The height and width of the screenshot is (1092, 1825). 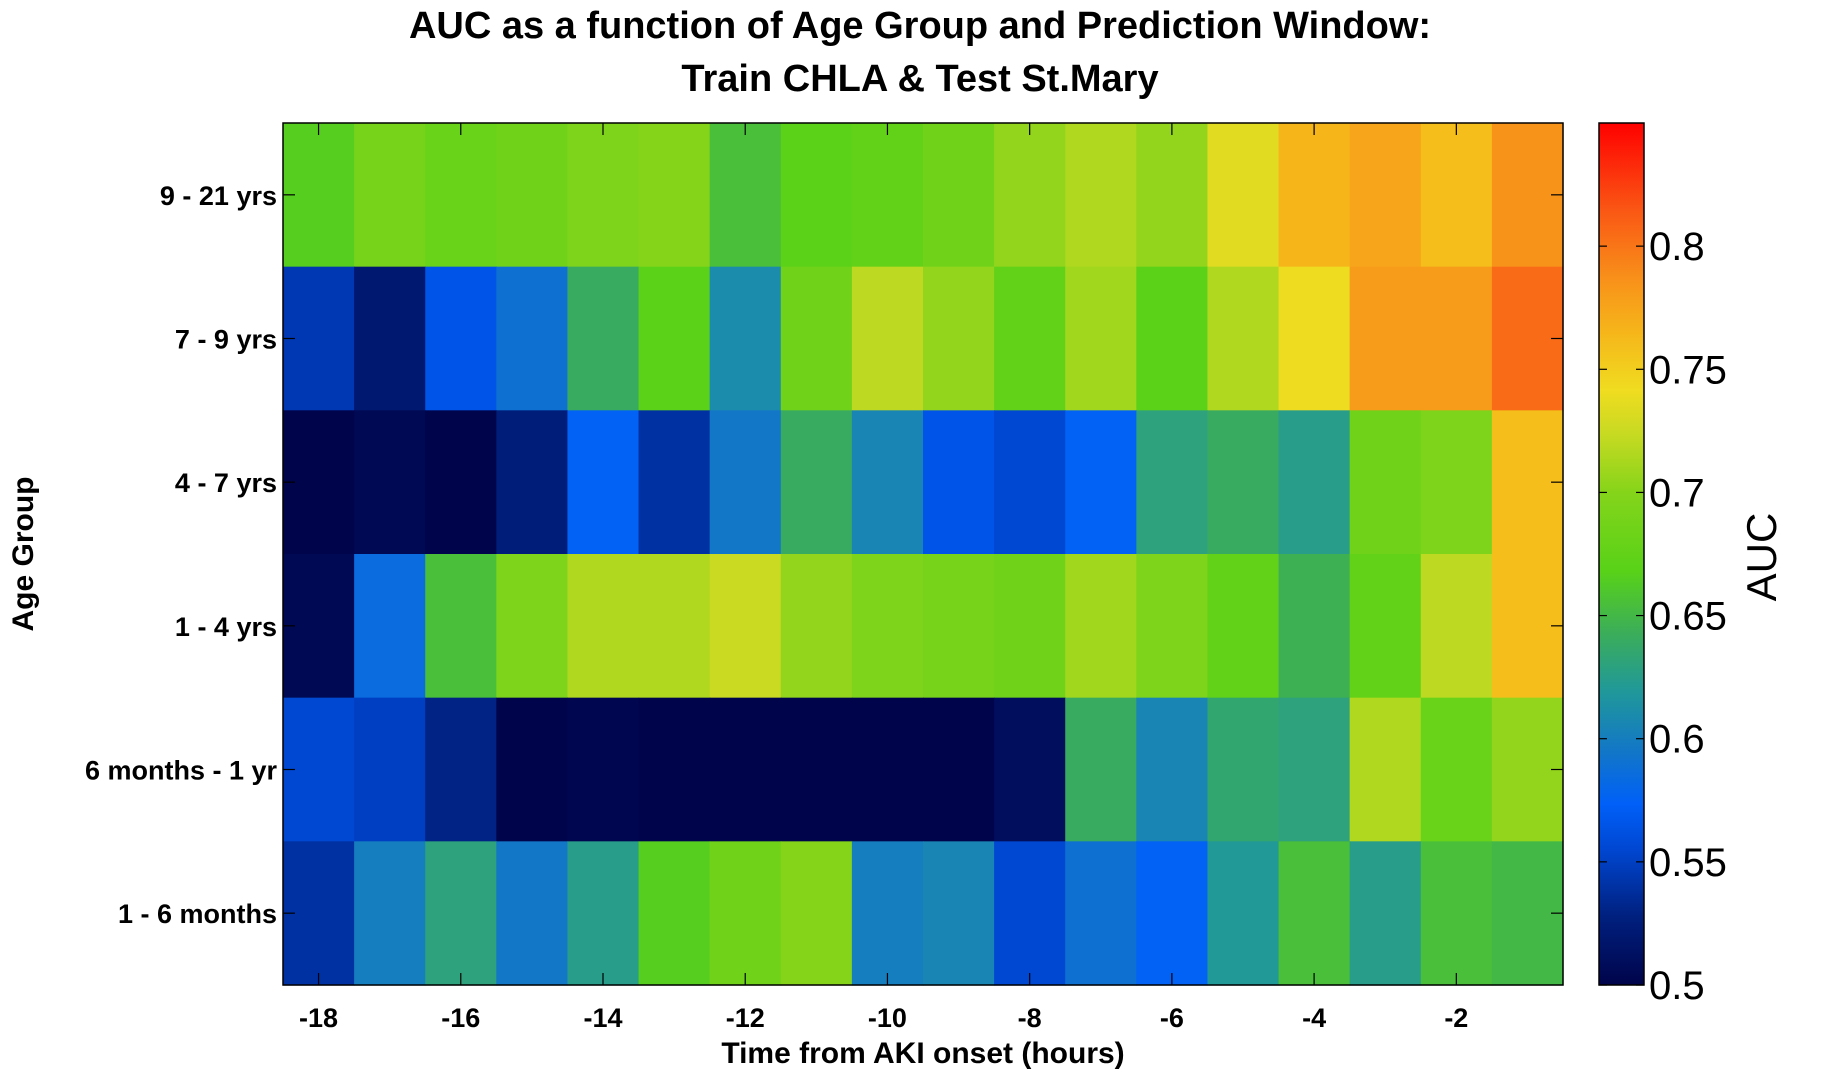 I want to click on colorbar-tick-label: 0.55, so click(x=1688, y=863).